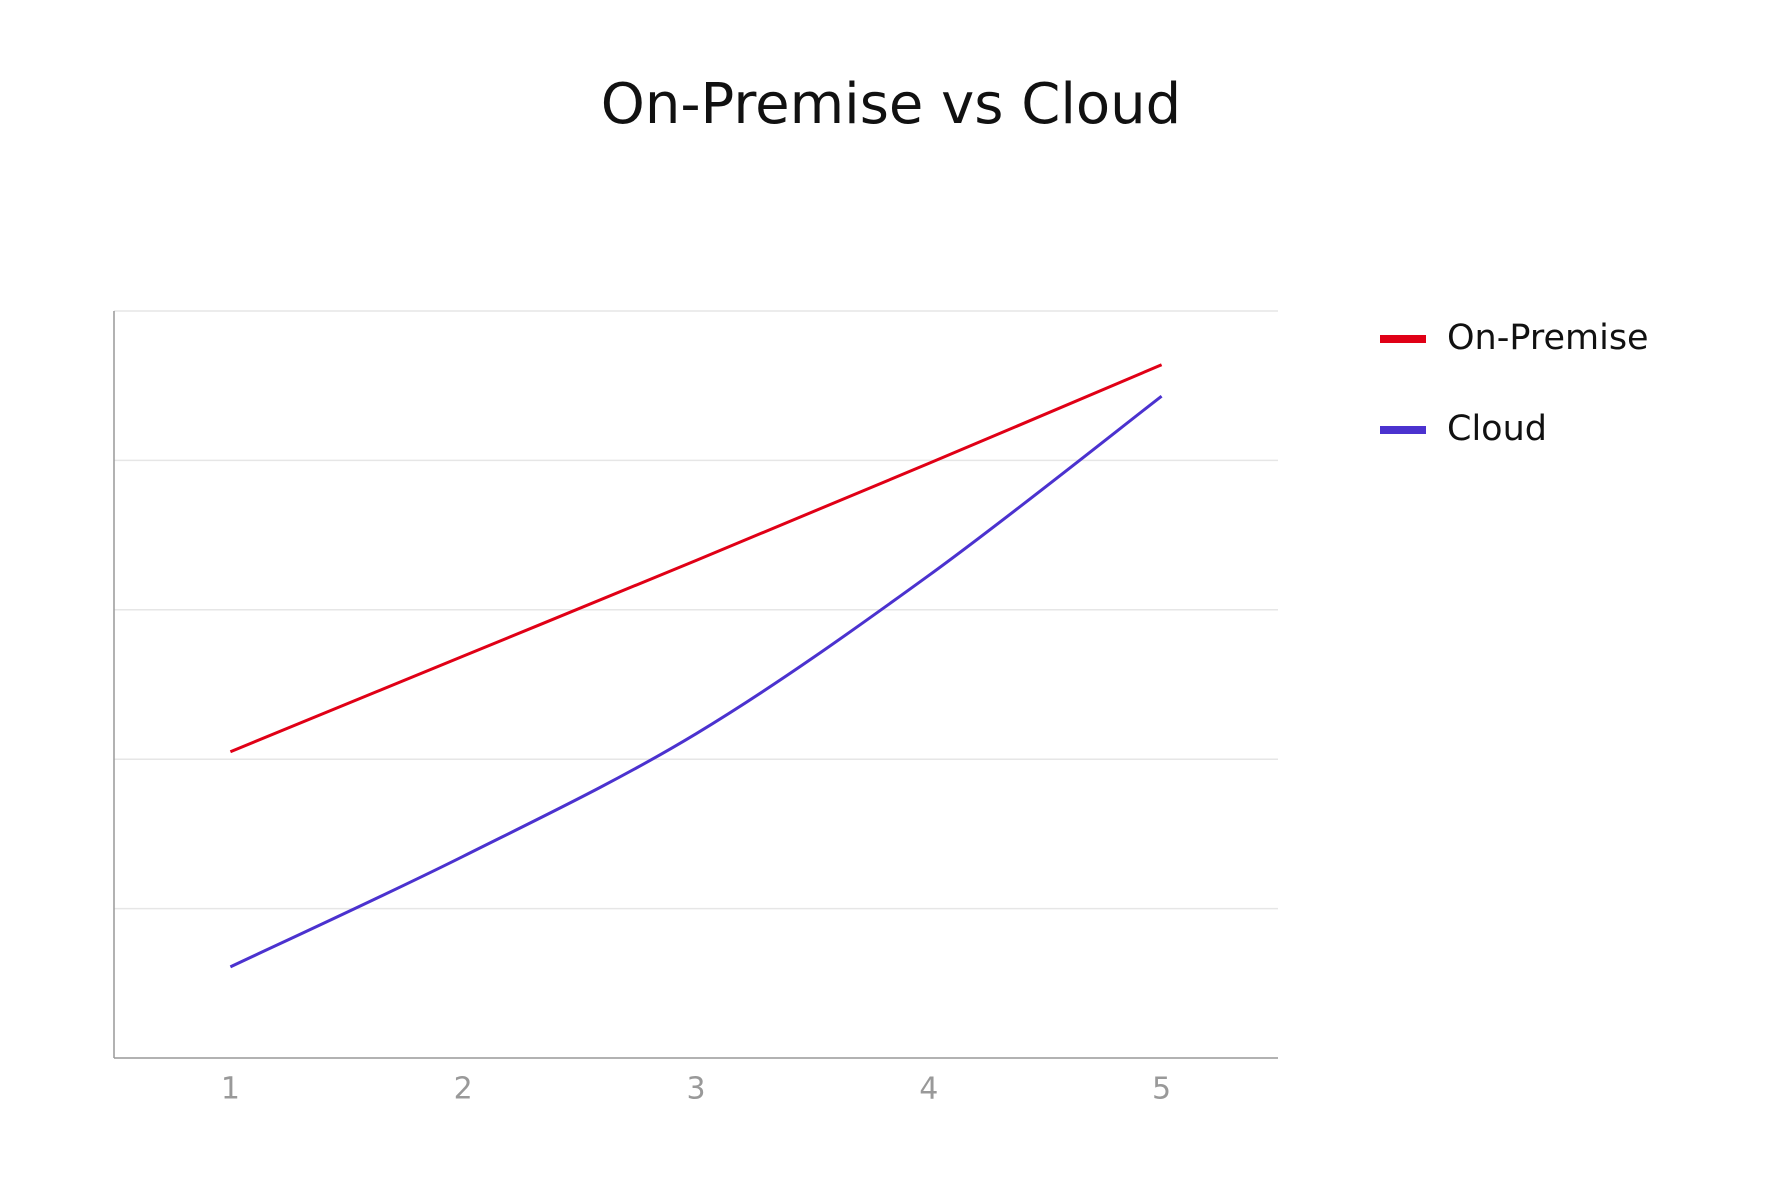  Describe the element at coordinates (463, 1089) in the screenshot. I see `x-tick-label: 2` at that location.